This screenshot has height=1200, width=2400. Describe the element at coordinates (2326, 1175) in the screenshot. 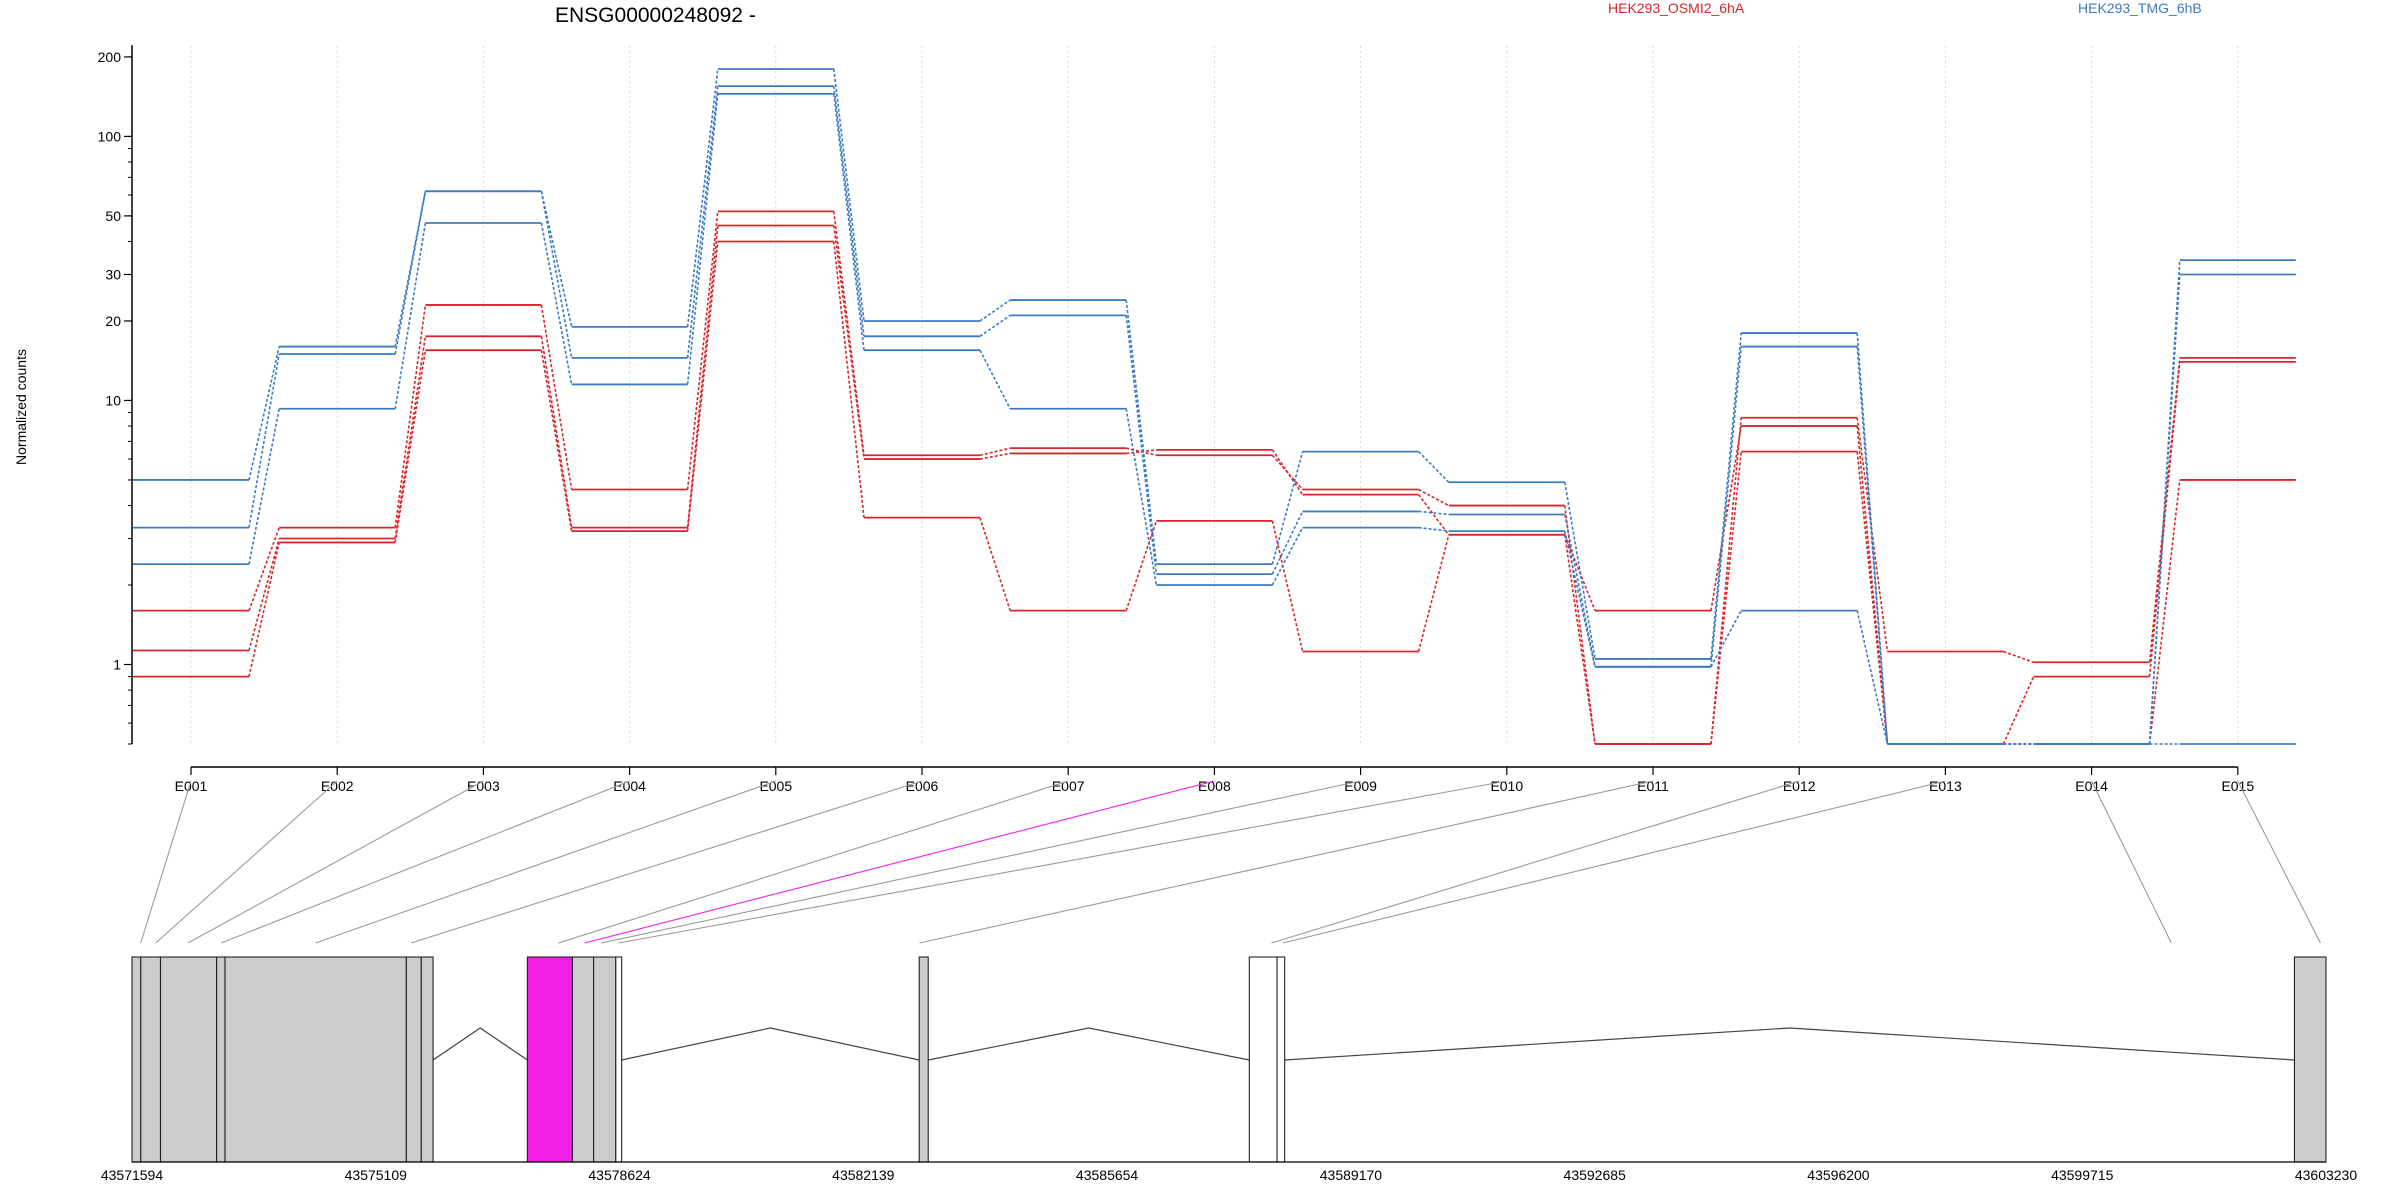

I see `genomic-coordinate-label: 43603230` at that location.